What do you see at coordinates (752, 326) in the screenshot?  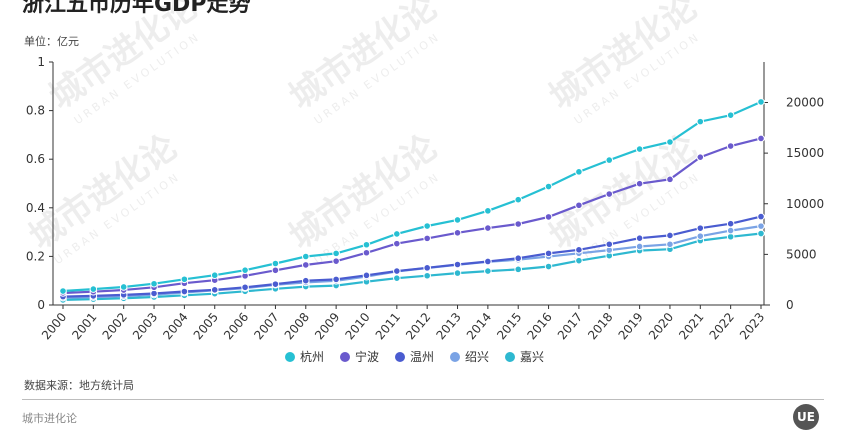 I see `x-tick-label: 2023` at bounding box center [752, 326].